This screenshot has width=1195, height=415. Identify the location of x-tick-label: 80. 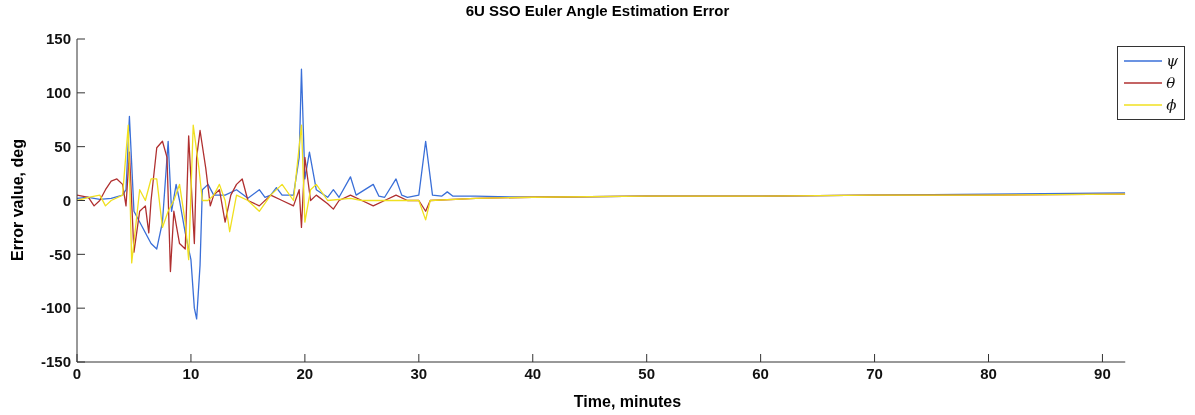
(988, 373).